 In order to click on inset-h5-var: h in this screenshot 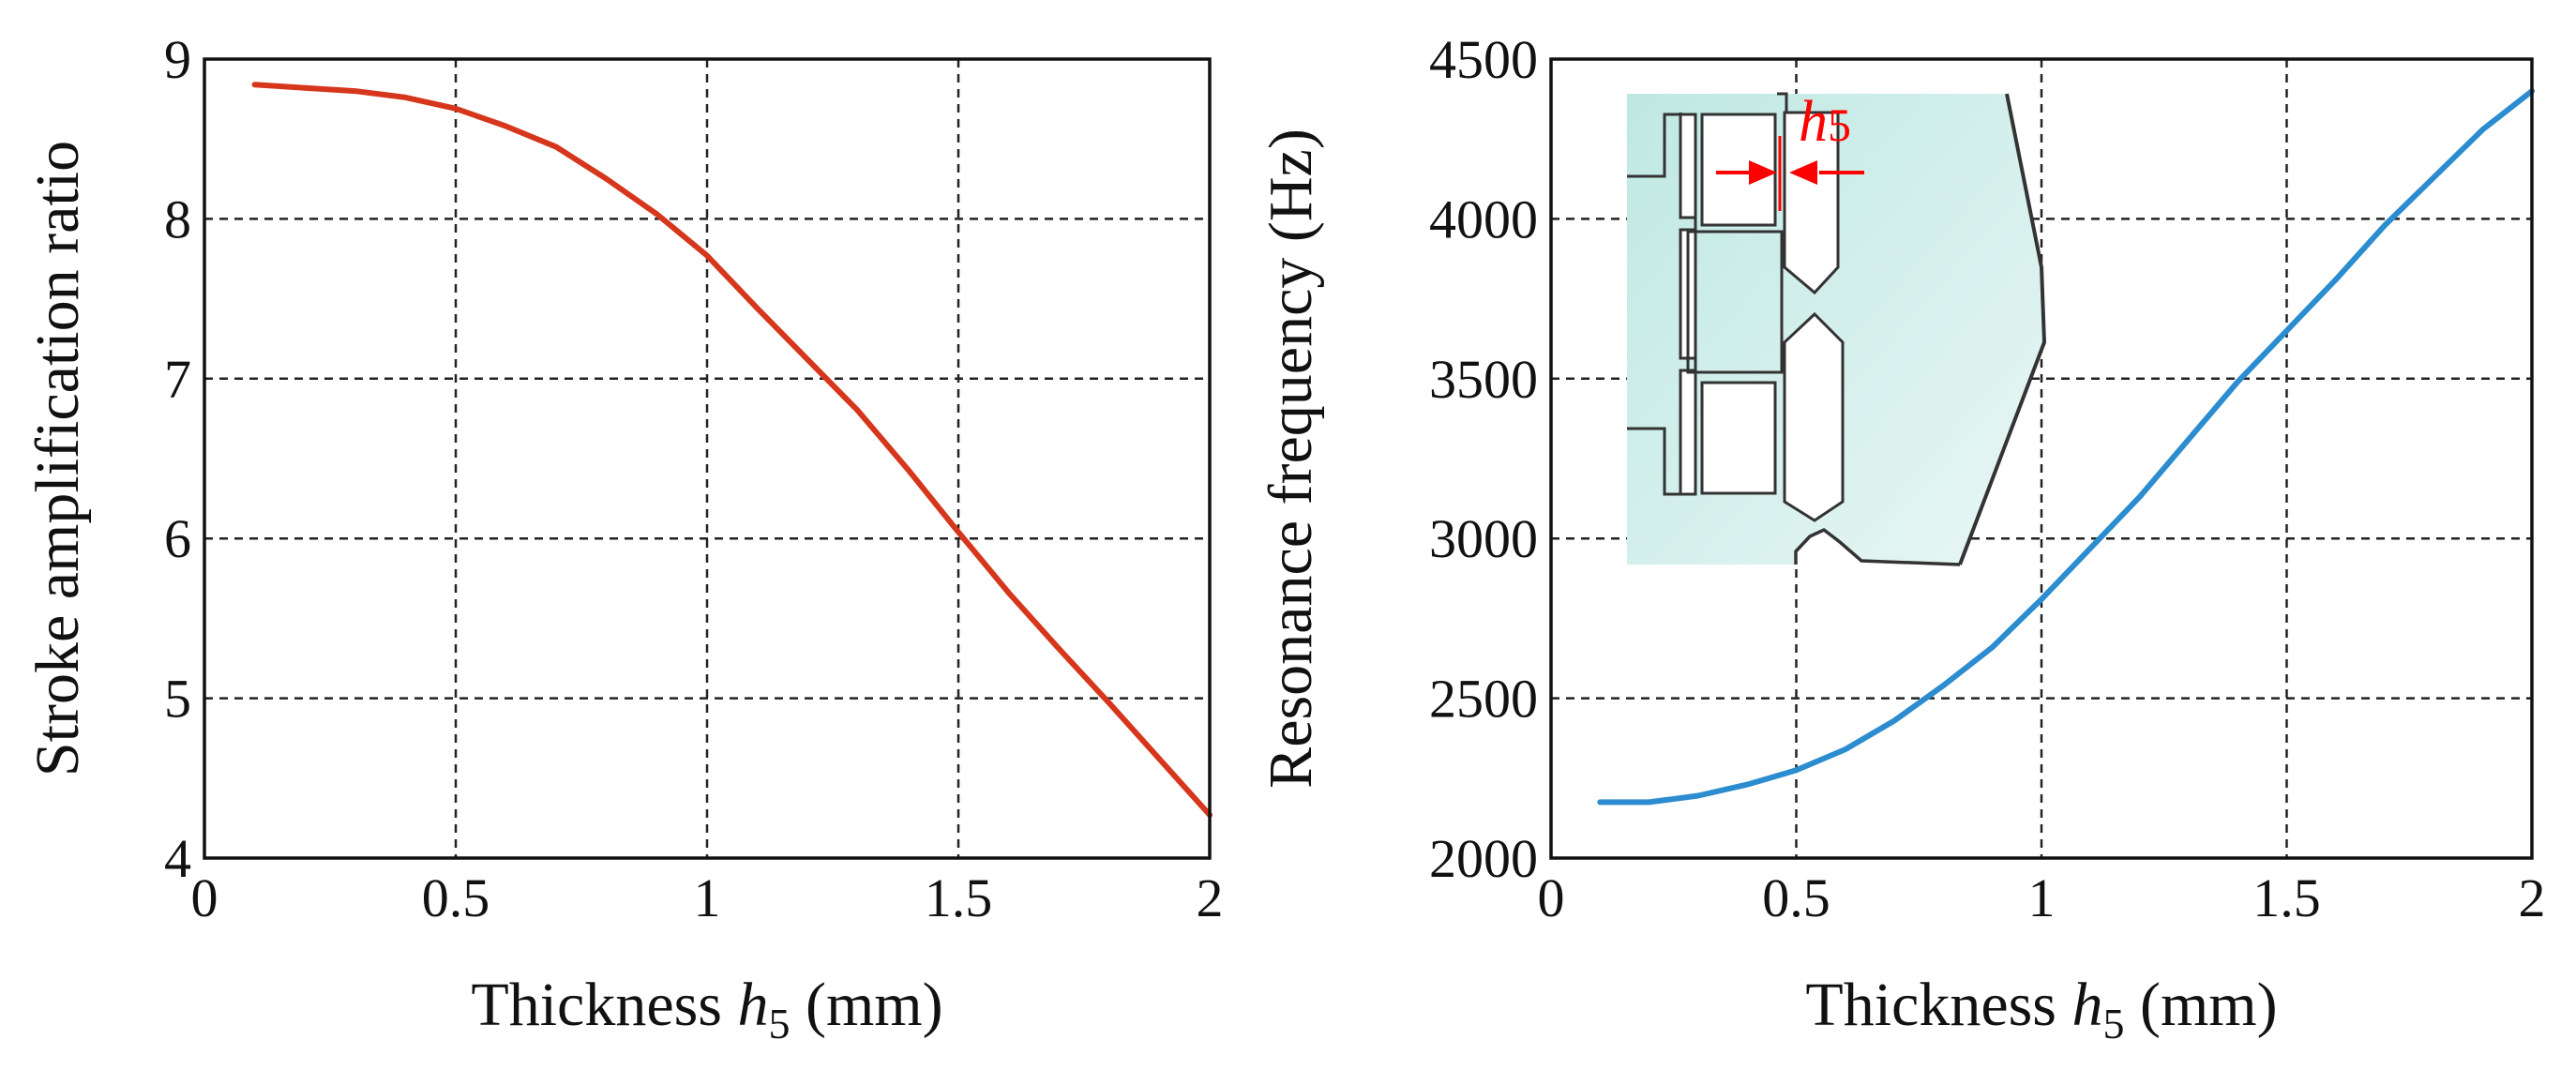, I will do `click(1813, 122)`.